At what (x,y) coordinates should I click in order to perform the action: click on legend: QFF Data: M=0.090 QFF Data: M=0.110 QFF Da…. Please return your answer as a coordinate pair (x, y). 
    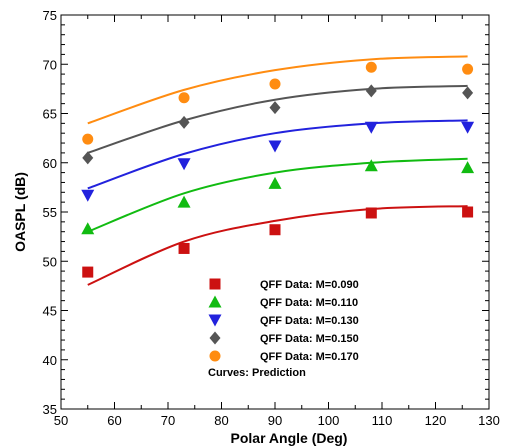
    Looking at the image, I should click on (283, 328).